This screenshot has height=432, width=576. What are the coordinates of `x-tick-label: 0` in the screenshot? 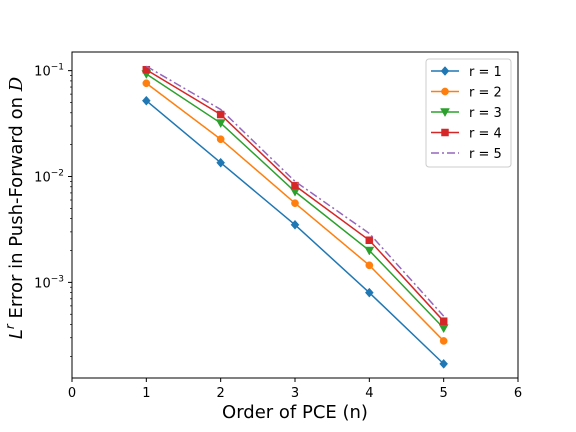 It's located at (72, 393).